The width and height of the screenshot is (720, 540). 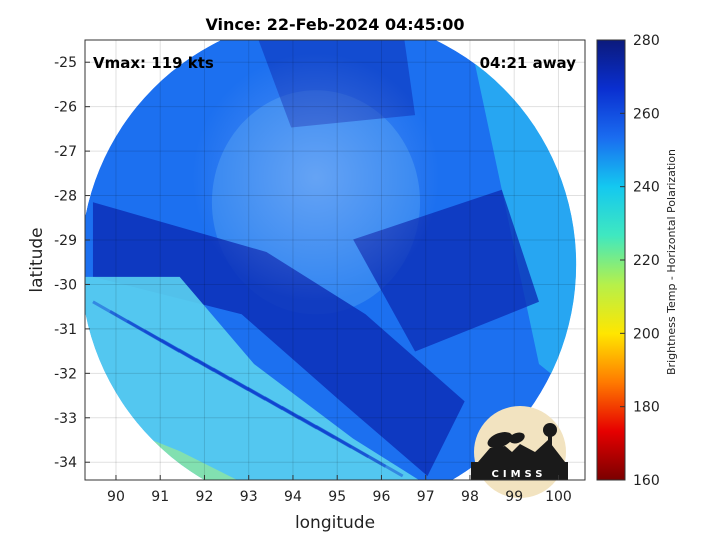 I want to click on y-tick-label: -28, so click(x=65, y=197).